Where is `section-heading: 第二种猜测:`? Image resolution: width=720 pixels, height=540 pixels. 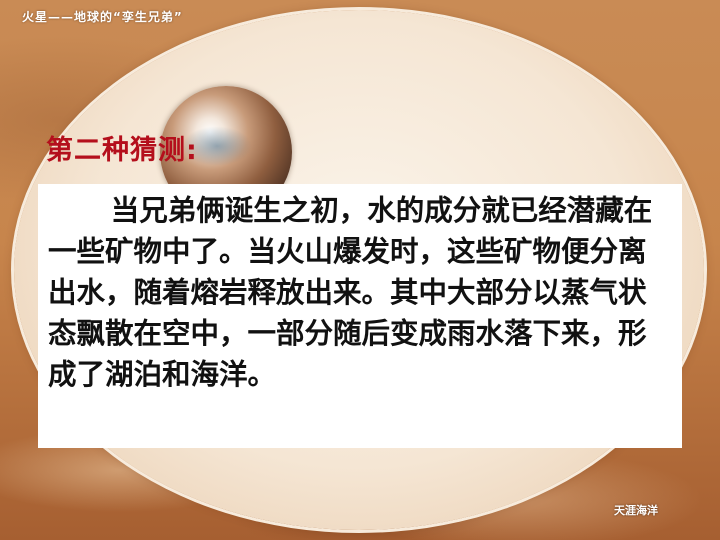
section-heading: 第二种猜测: is located at coordinates (122, 150).